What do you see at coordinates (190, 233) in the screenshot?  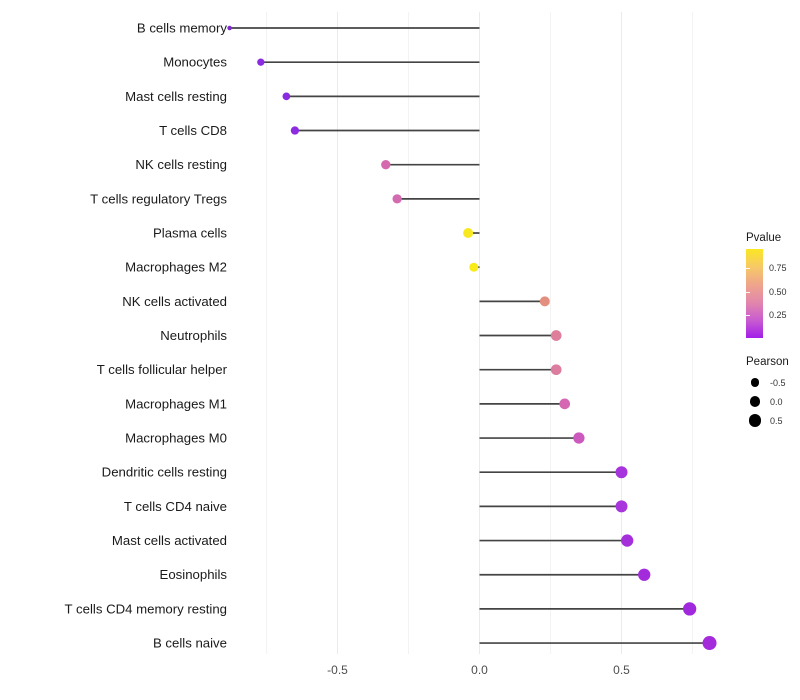 I see `category-label: Plasma cells` at bounding box center [190, 233].